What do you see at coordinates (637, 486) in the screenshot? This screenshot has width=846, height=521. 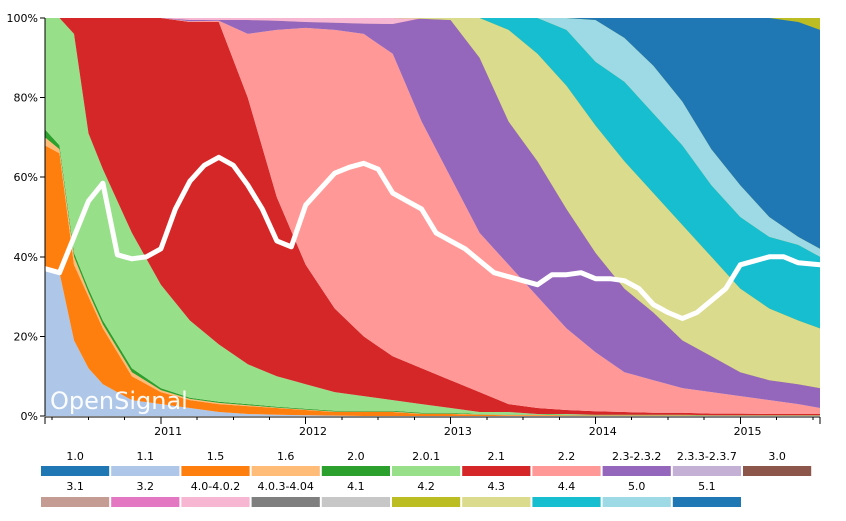 I see `legend-label: 5.0` at bounding box center [637, 486].